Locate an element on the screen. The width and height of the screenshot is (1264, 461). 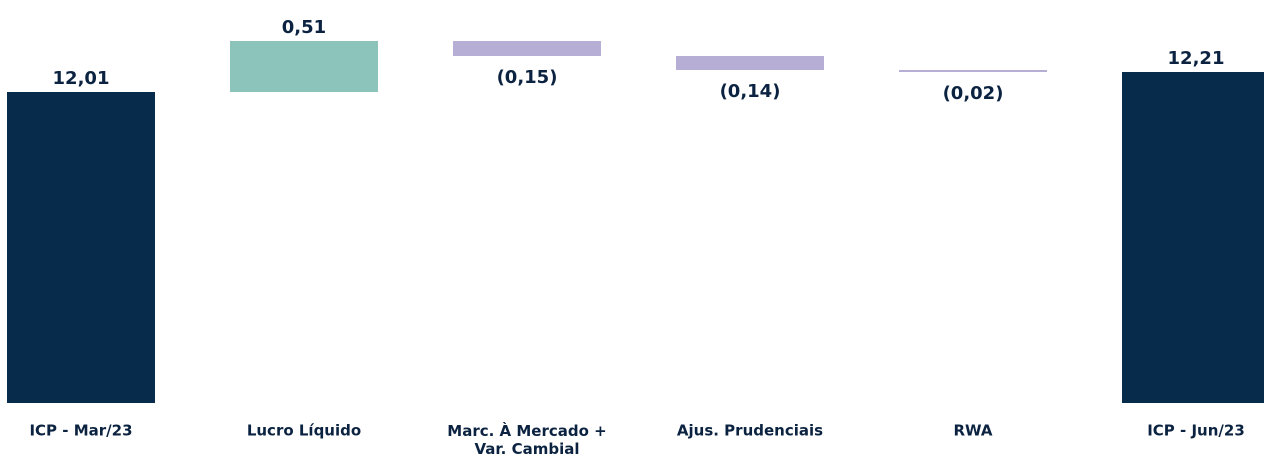
x-tick-label: ICP - Jun/23 is located at coordinates (1196, 431).